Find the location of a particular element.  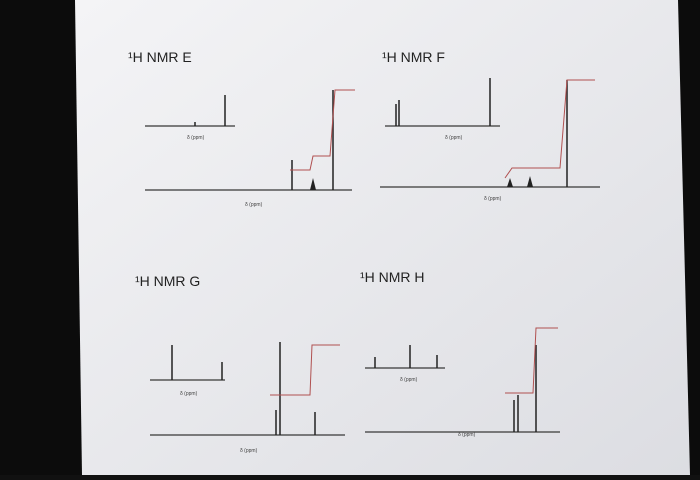

spectrum-title: ¹H NMR F is located at coordinates (413, 57).